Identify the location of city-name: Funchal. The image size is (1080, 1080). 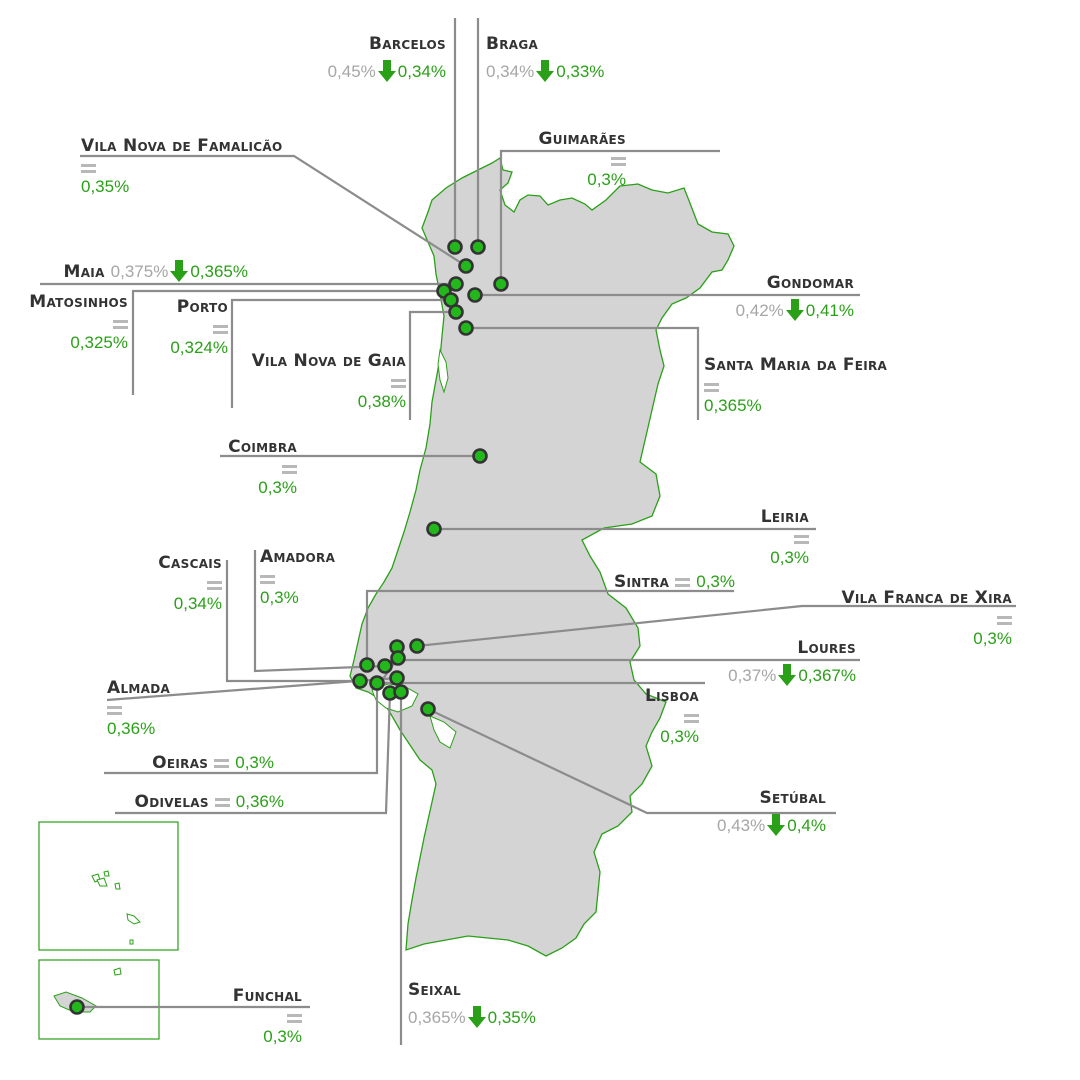
(267, 996).